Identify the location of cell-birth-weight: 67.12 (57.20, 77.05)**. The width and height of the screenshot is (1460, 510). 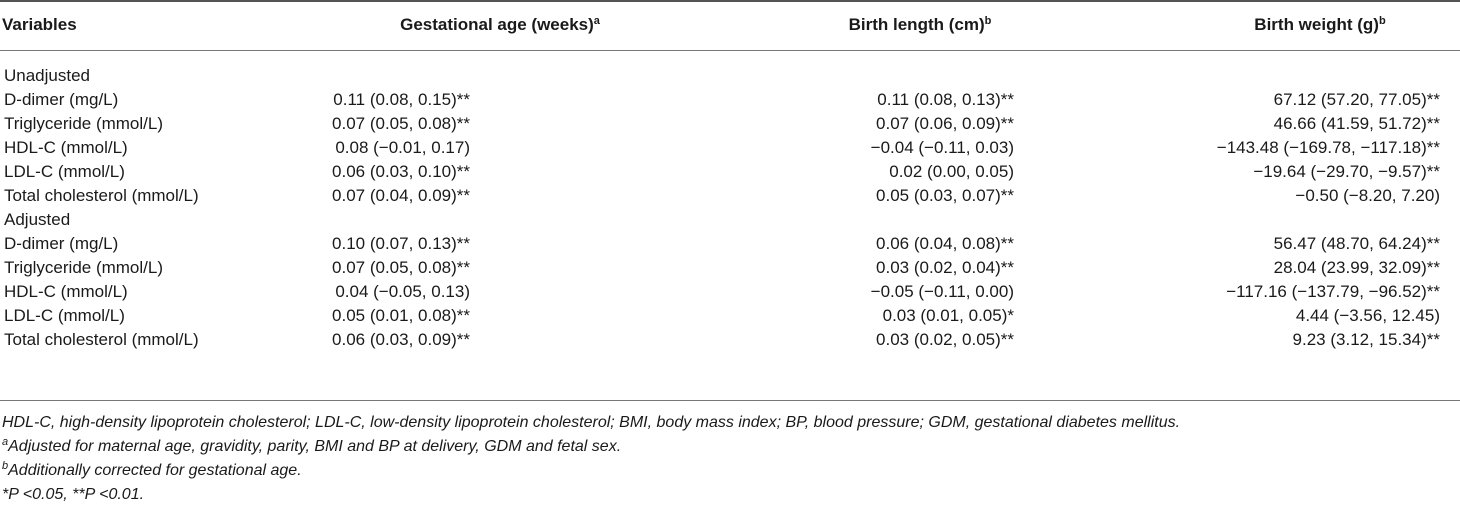
(1356, 99).